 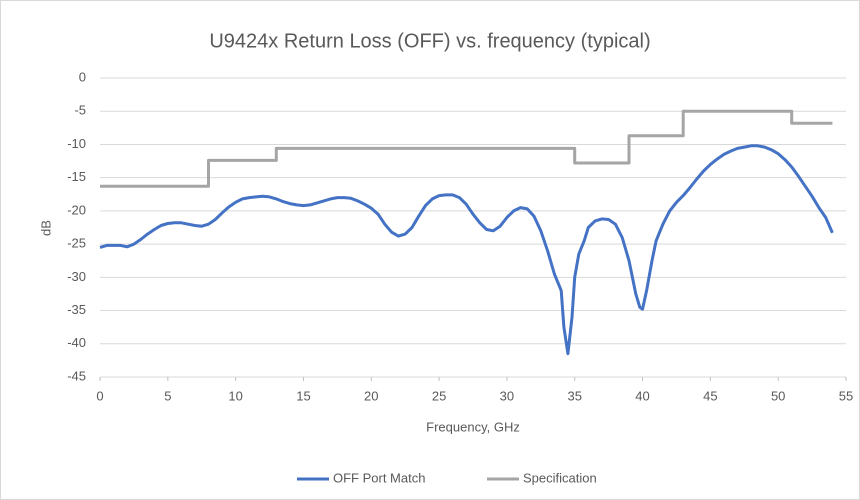 What do you see at coordinates (76, 342) in the screenshot?
I see `y-tick-label: -40` at bounding box center [76, 342].